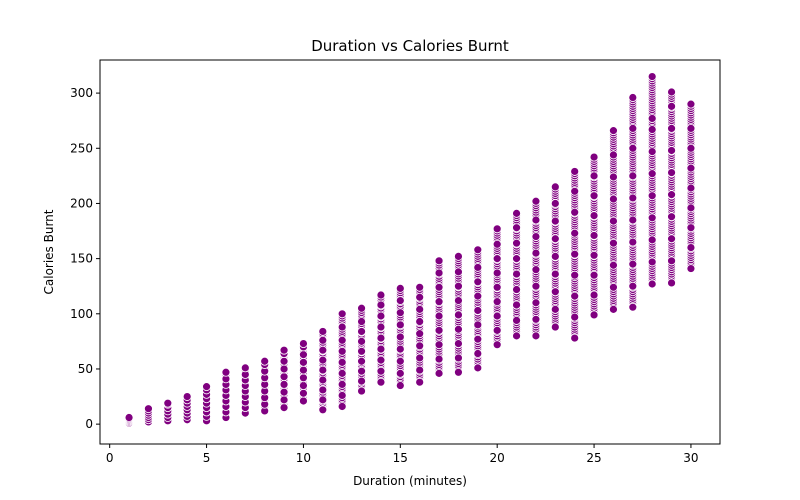 This screenshot has height=500, width=800. Describe the element at coordinates (690, 458) in the screenshot. I see `x-tick-label: 30` at that location.